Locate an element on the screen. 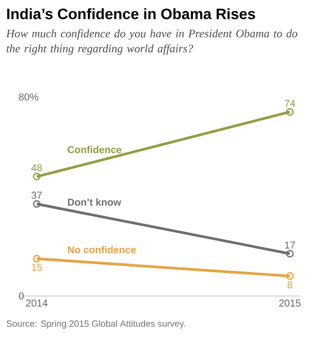  series-label: Confidence is located at coordinates (95, 150).